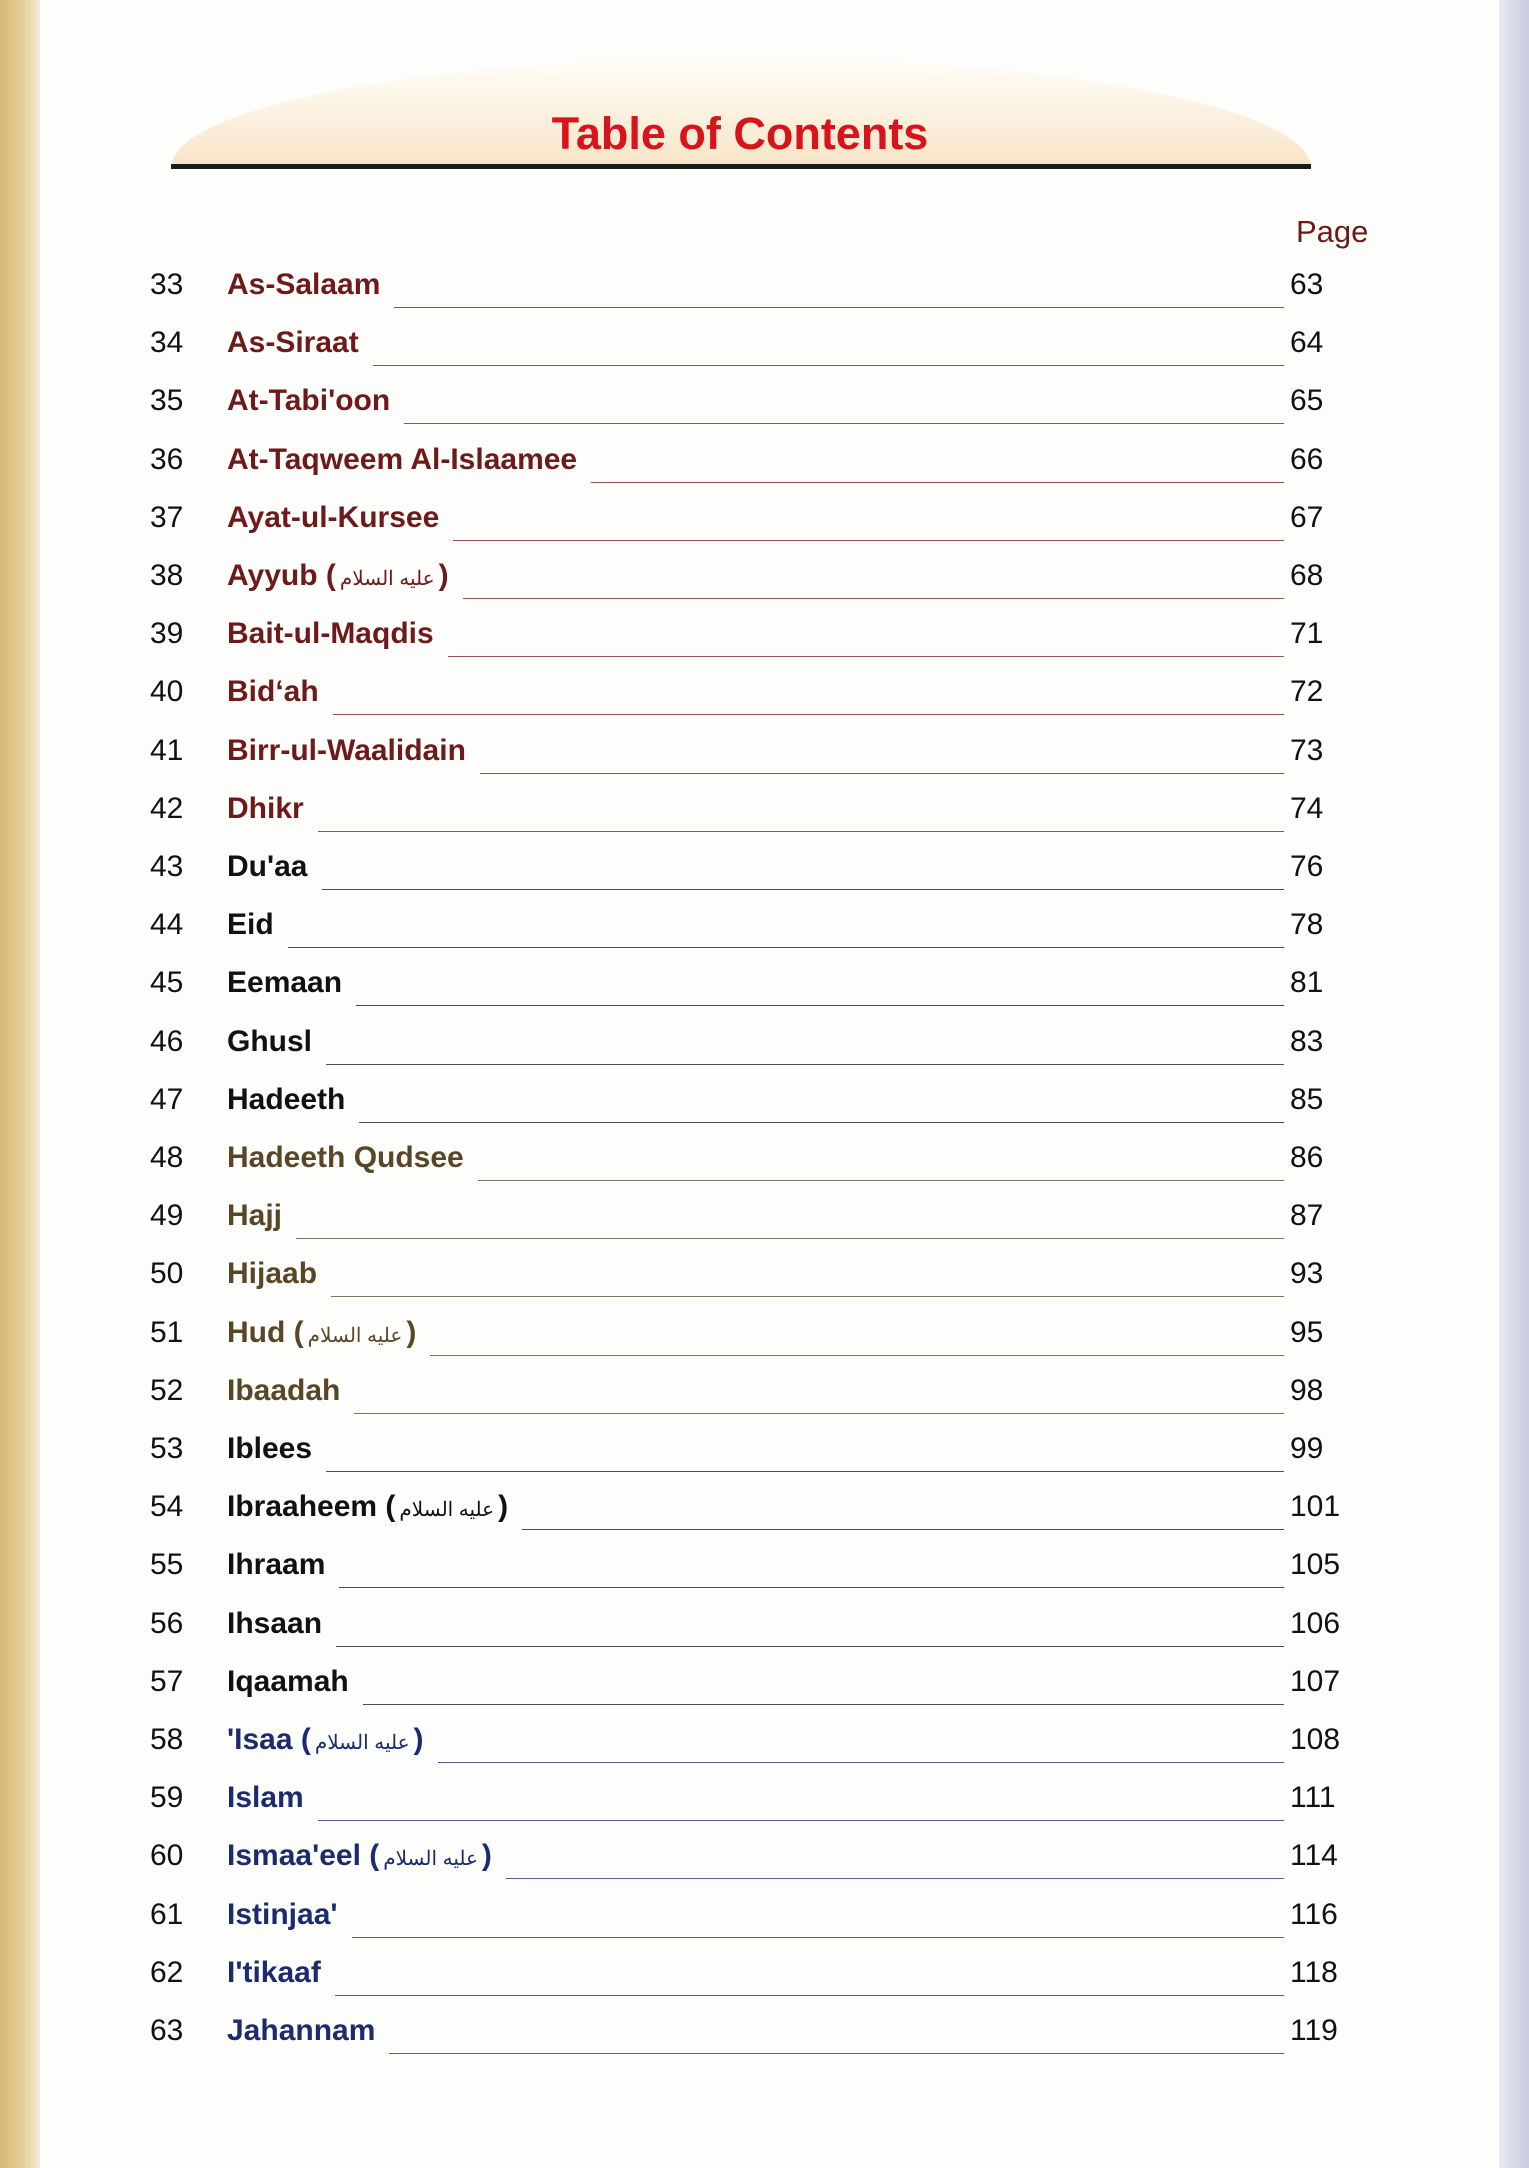  What do you see at coordinates (750, 588) in the screenshot?
I see `toc-entry: 38 Ayyub (عليه السلام) 68` at bounding box center [750, 588].